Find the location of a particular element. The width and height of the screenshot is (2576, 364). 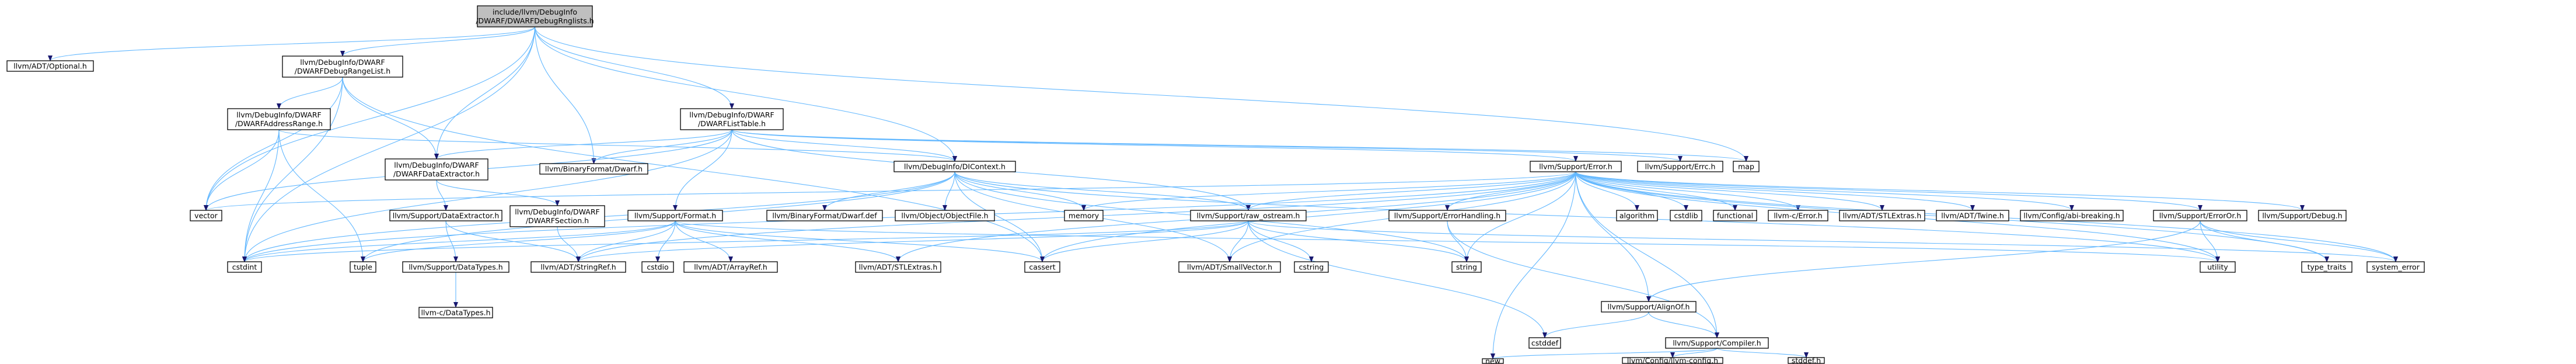

node-cstdlib: cstdlib is located at coordinates (1686, 215).